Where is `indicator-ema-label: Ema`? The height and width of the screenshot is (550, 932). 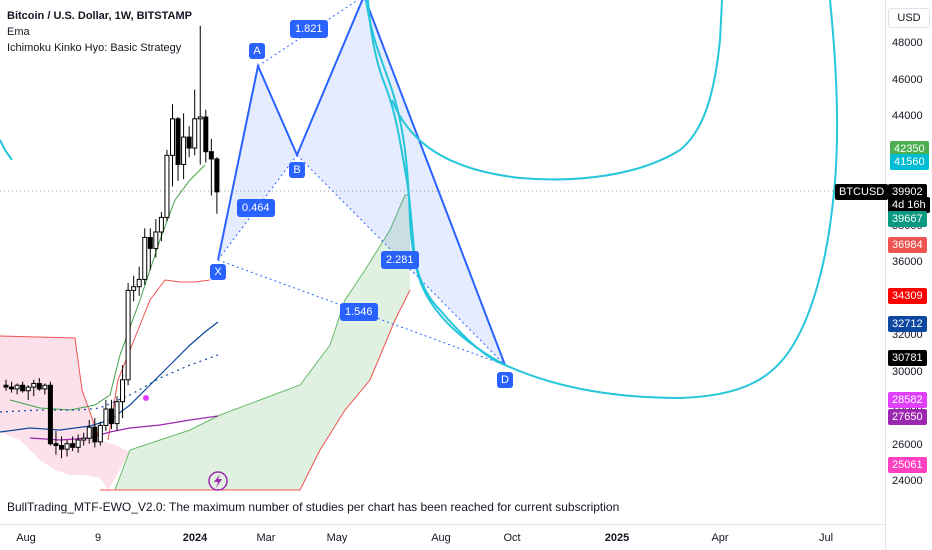 indicator-ema-label: Ema is located at coordinates (18, 32).